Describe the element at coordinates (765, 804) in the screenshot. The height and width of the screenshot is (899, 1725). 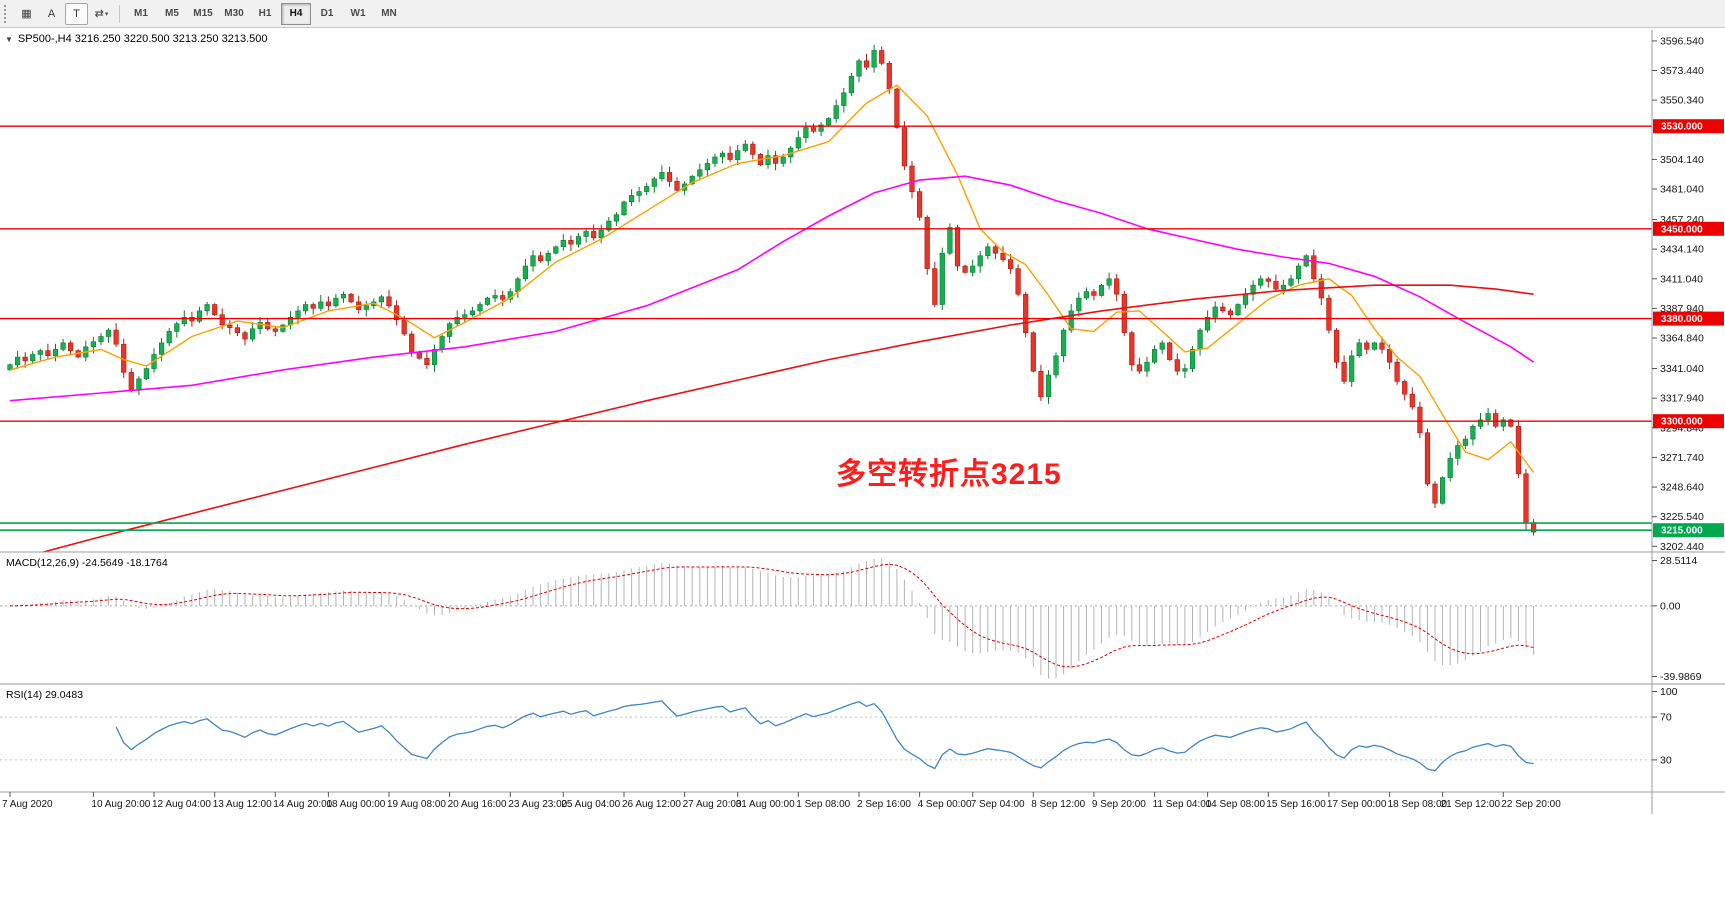
I see `svg-text: 31 Aug 00:00` at that location.